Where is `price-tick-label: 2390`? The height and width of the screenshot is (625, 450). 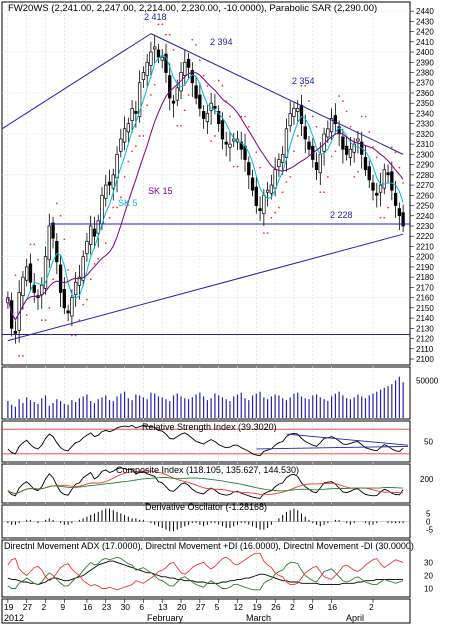
price-tick-label: 2390 is located at coordinates (425, 62).